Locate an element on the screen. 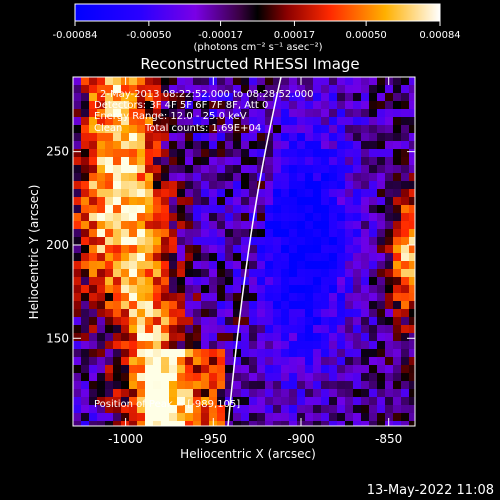 This screenshot has height=500, width=500. peak-position-text: Position of Peak = [-989,105] is located at coordinates (167, 404).